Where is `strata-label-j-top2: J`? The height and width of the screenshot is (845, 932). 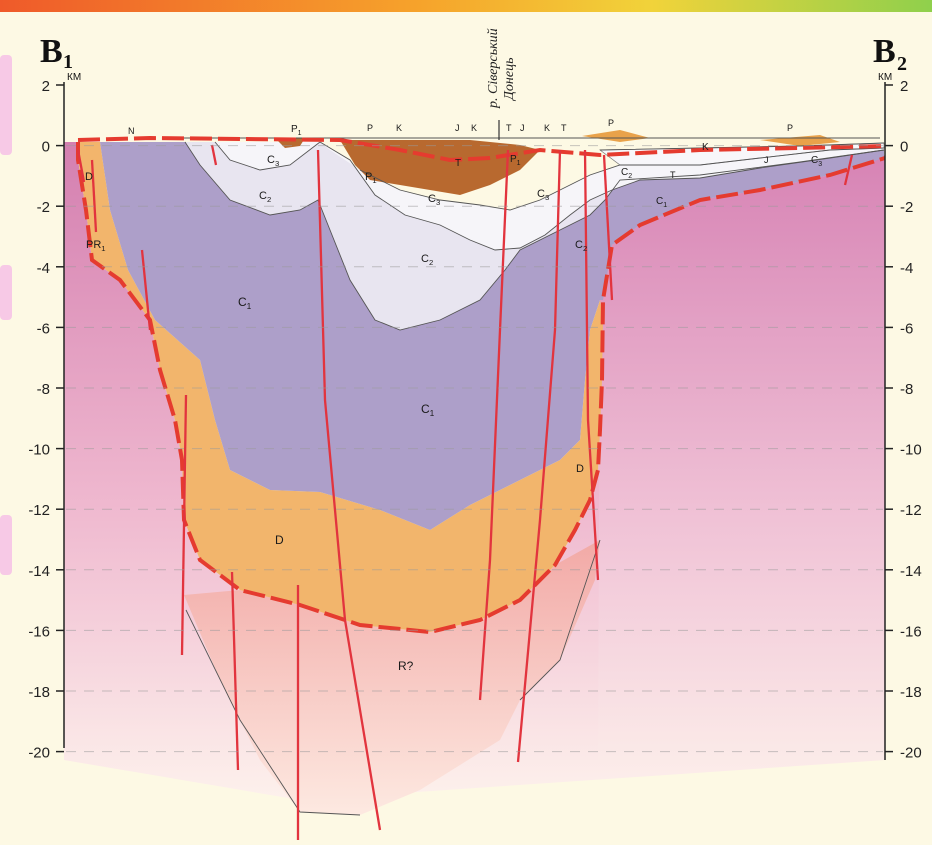 strata-label-j-top2: J is located at coordinates (522, 128).